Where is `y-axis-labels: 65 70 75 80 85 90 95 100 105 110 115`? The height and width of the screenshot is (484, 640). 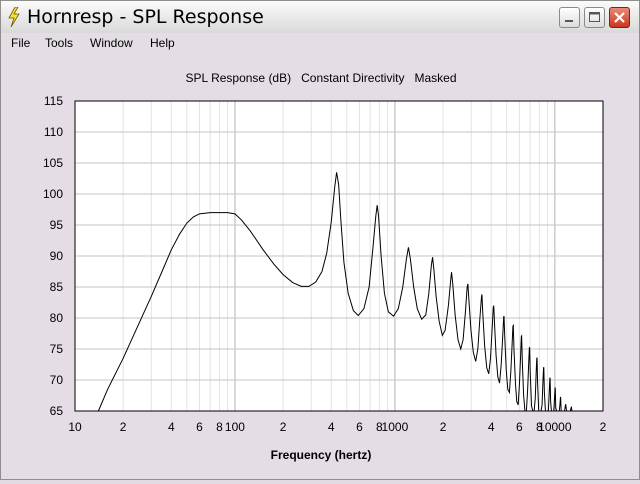
y-axis-labels: 65 70 75 80 85 90 95 100 105 110 115 is located at coordinates (53, 256).